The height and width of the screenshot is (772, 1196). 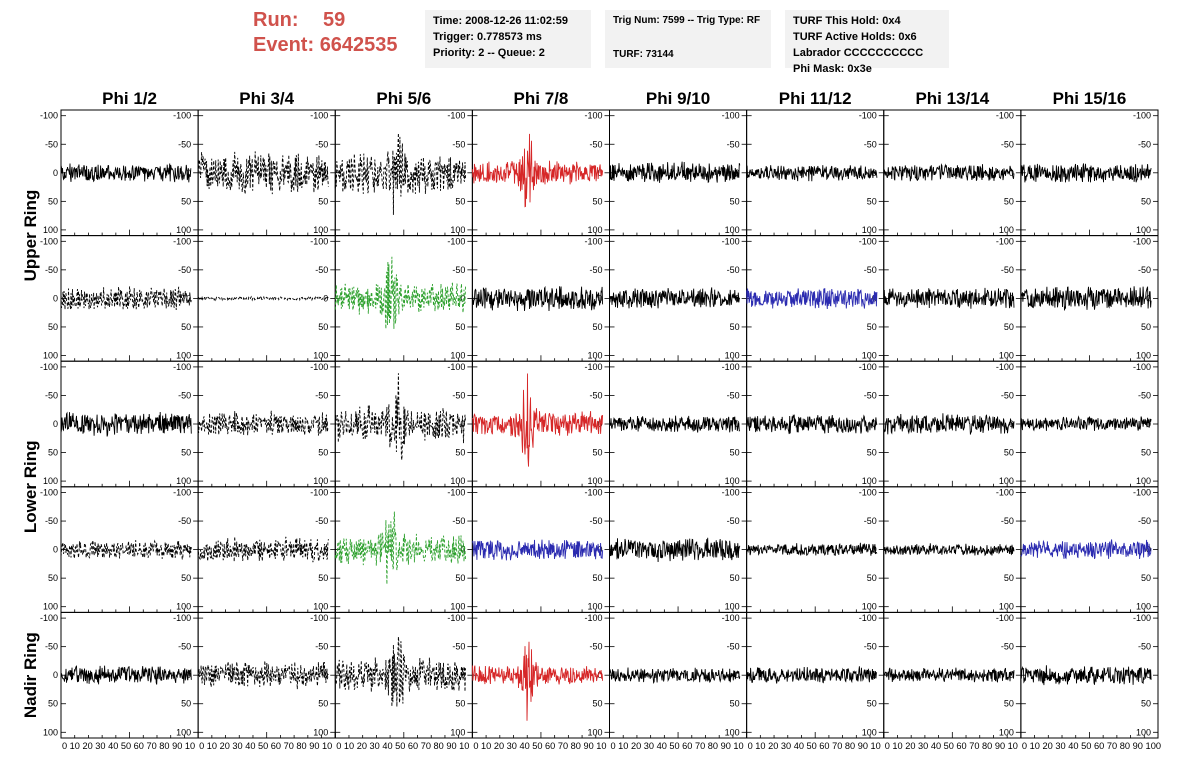 What do you see at coordinates (266, 98) in the screenshot?
I see `phi-column-label: Phi 3/4` at bounding box center [266, 98].